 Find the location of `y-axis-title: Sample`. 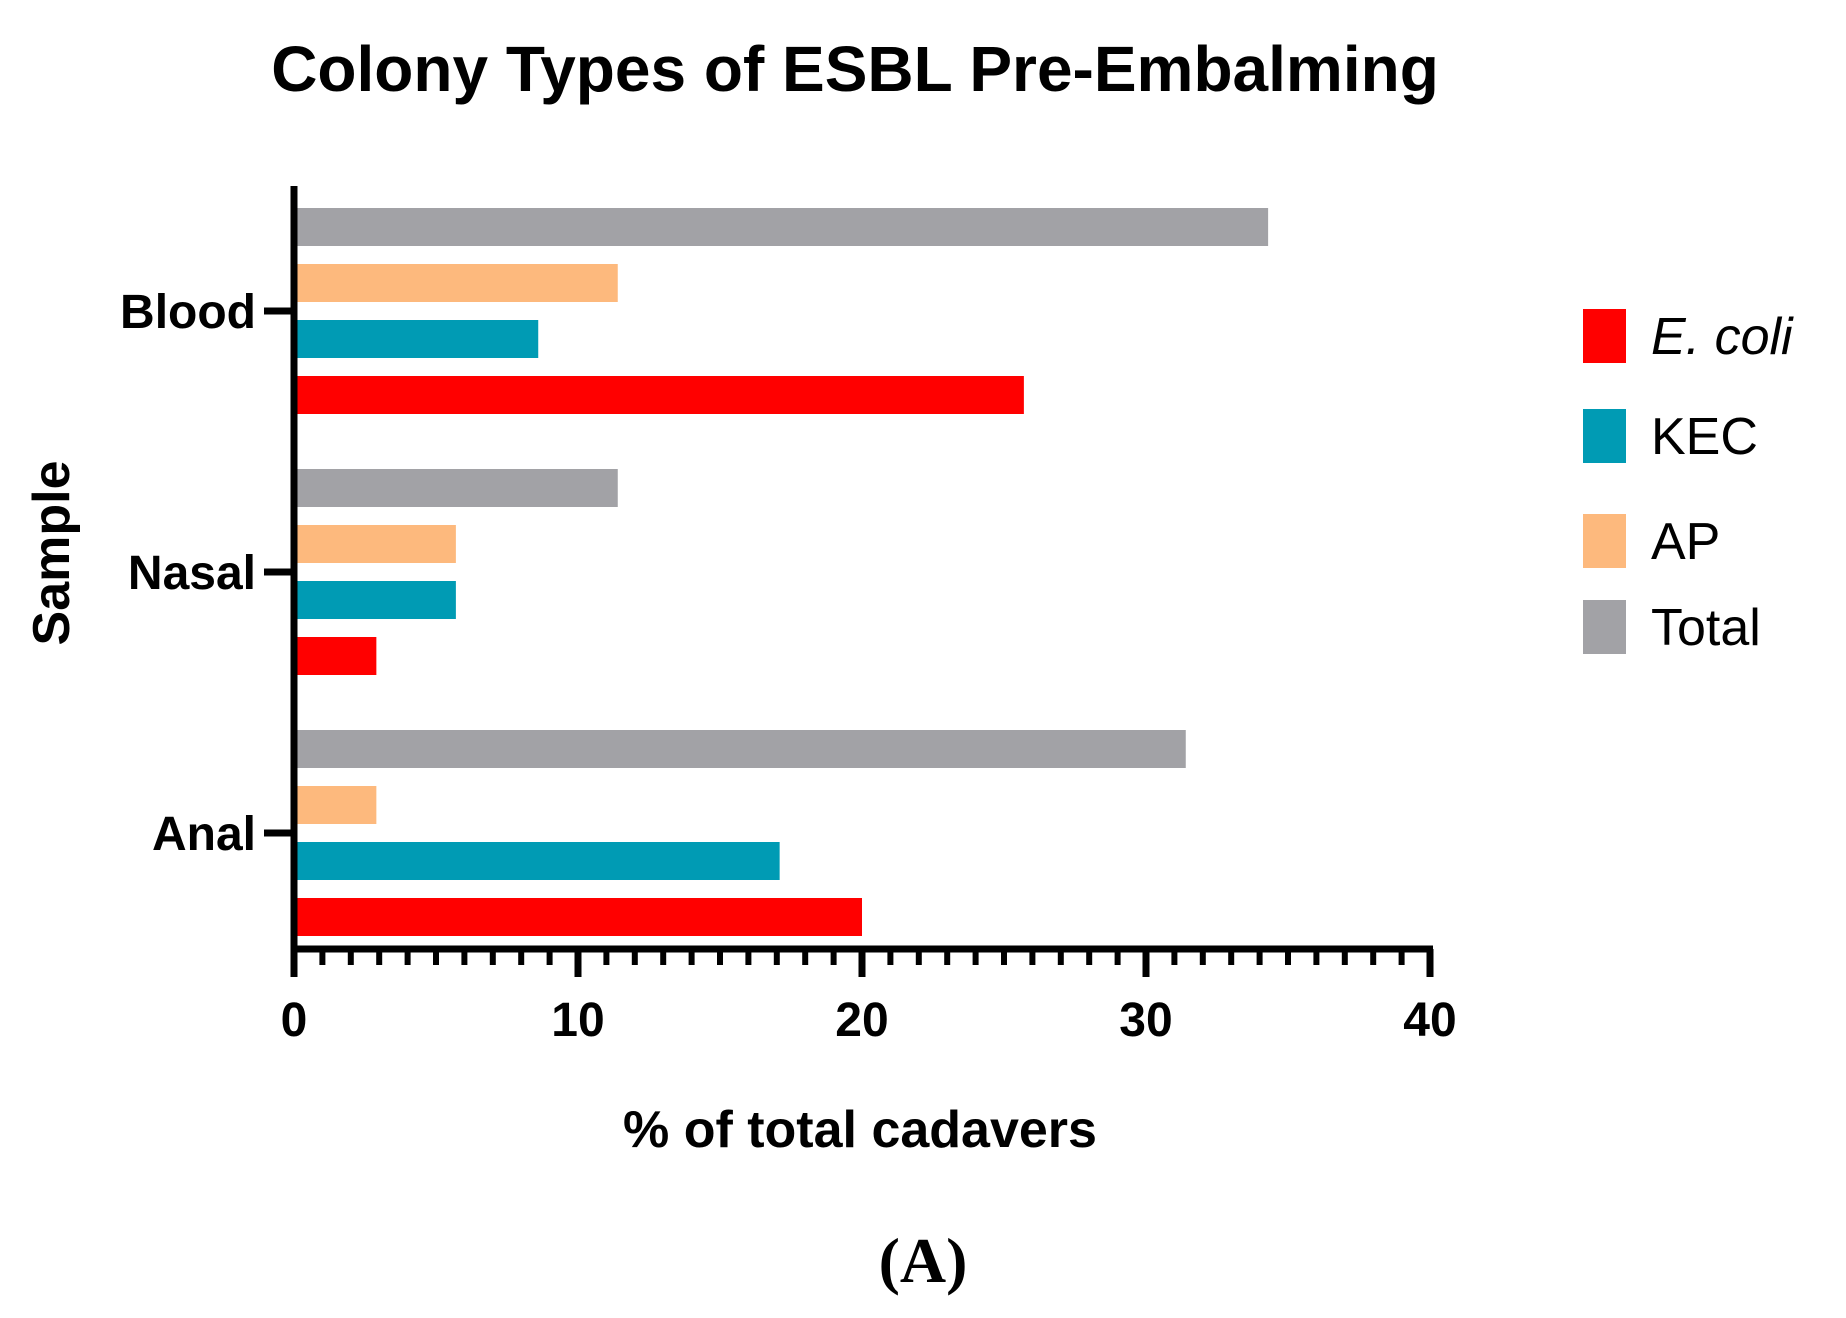

y-axis-title: Sample is located at coordinates (52, 553).